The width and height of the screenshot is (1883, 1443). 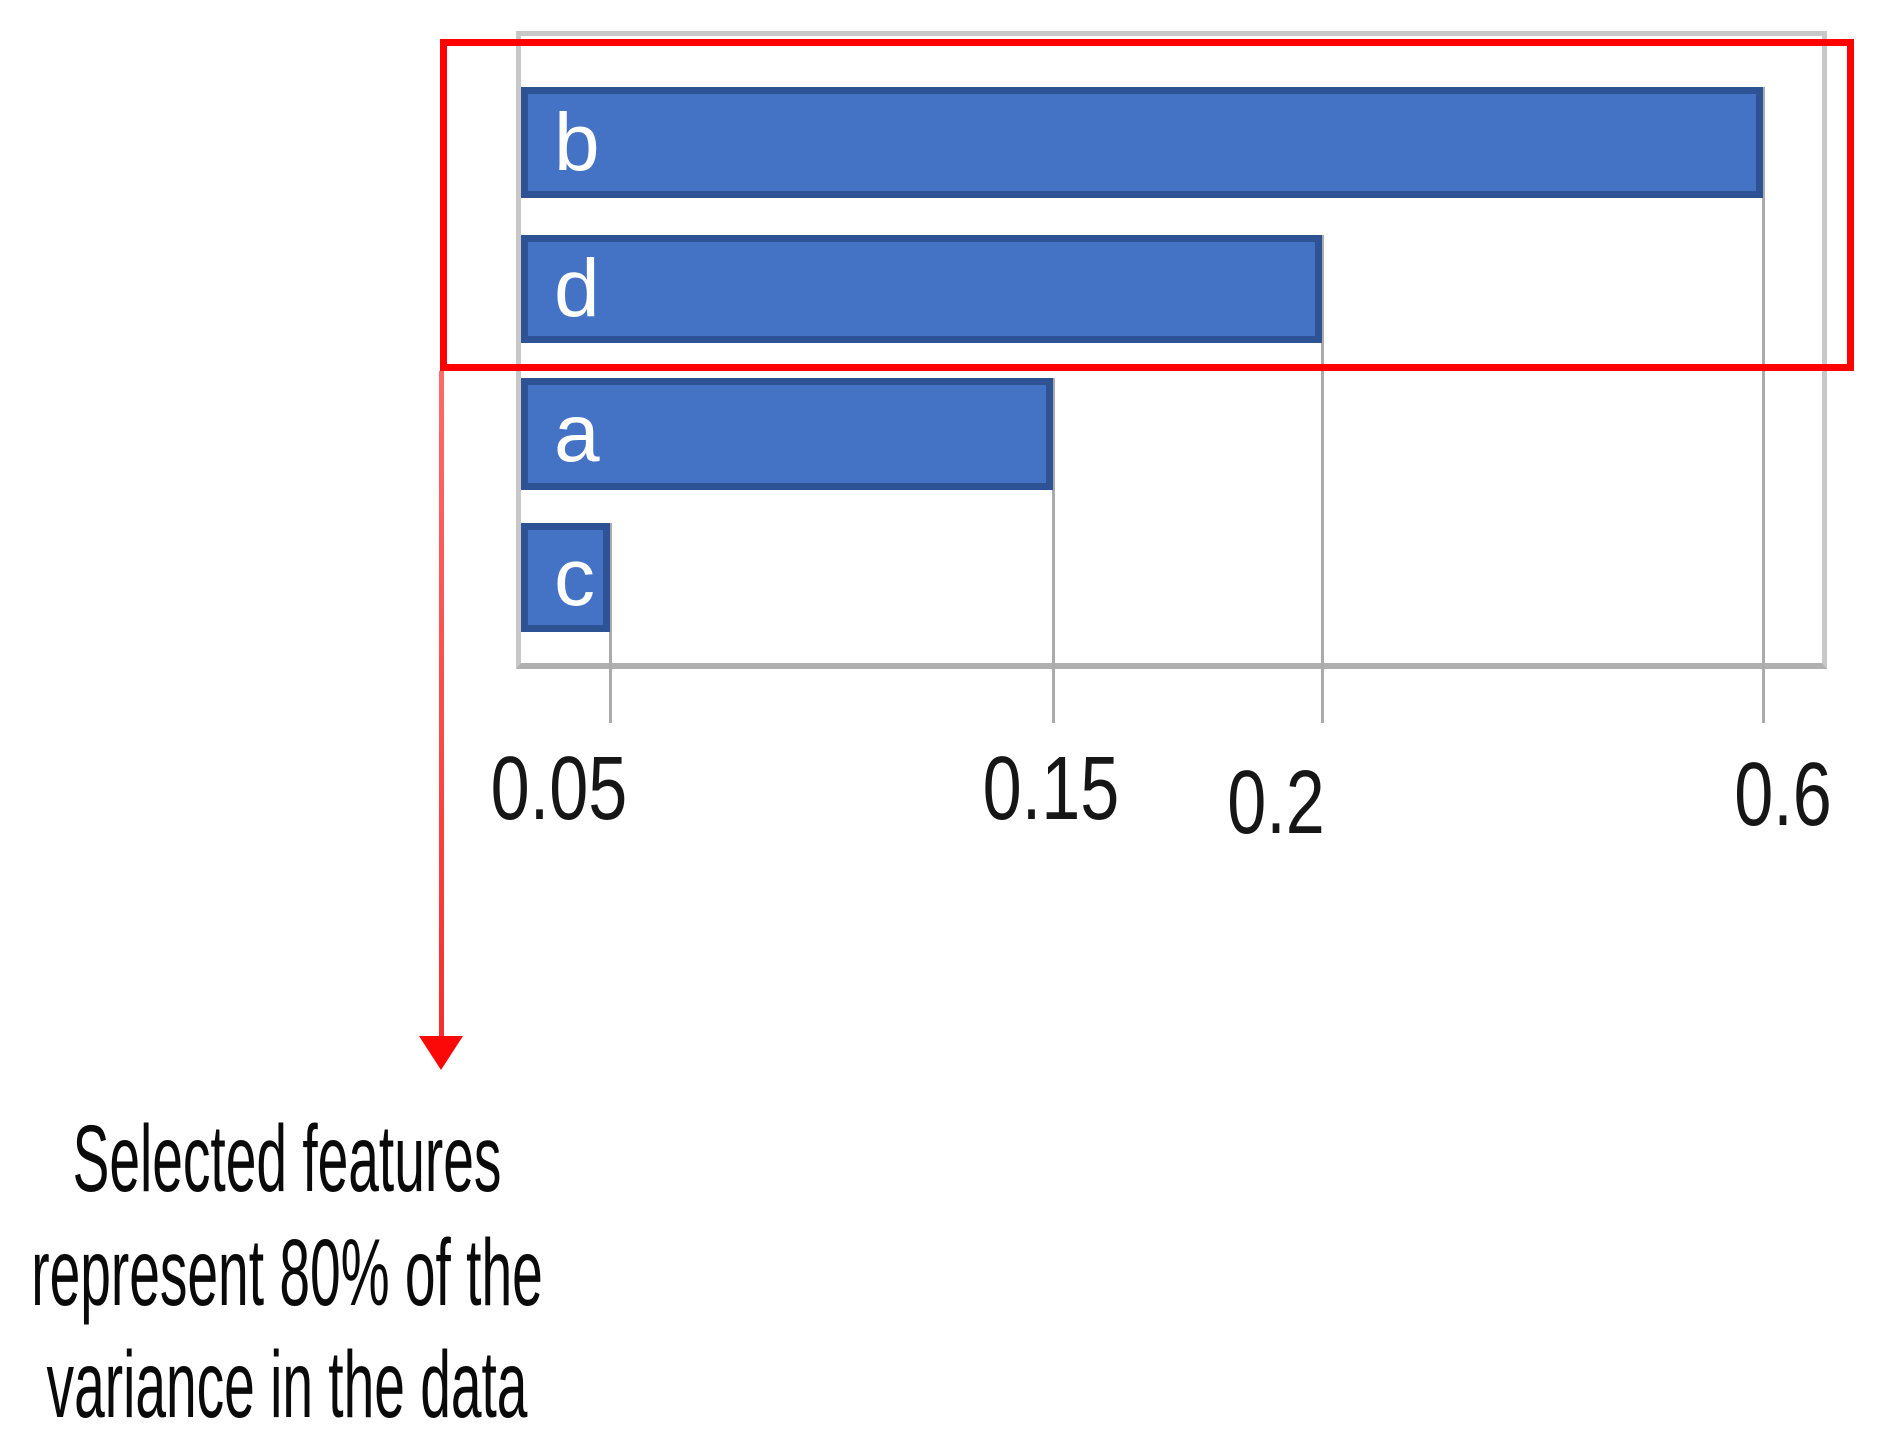 What do you see at coordinates (921, 289) in the screenshot?
I see `bar-d: d` at bounding box center [921, 289].